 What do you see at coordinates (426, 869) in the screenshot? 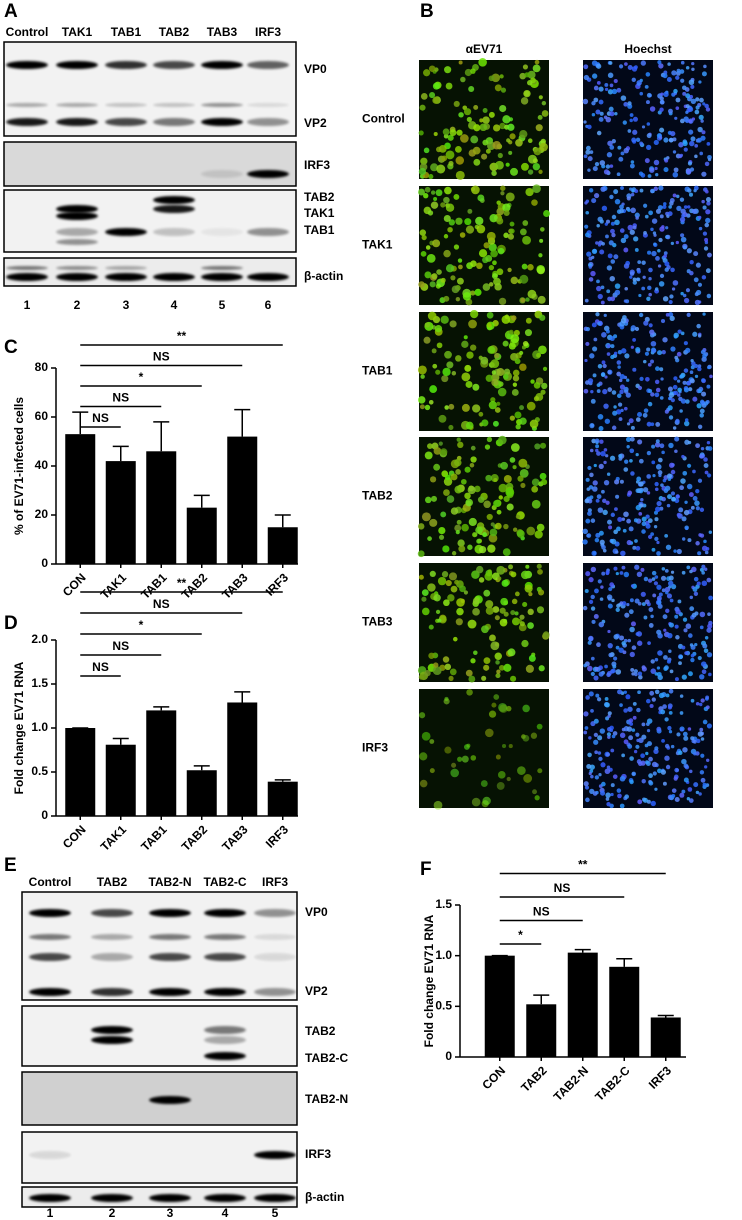
I see `panel-letter: F` at bounding box center [426, 869].